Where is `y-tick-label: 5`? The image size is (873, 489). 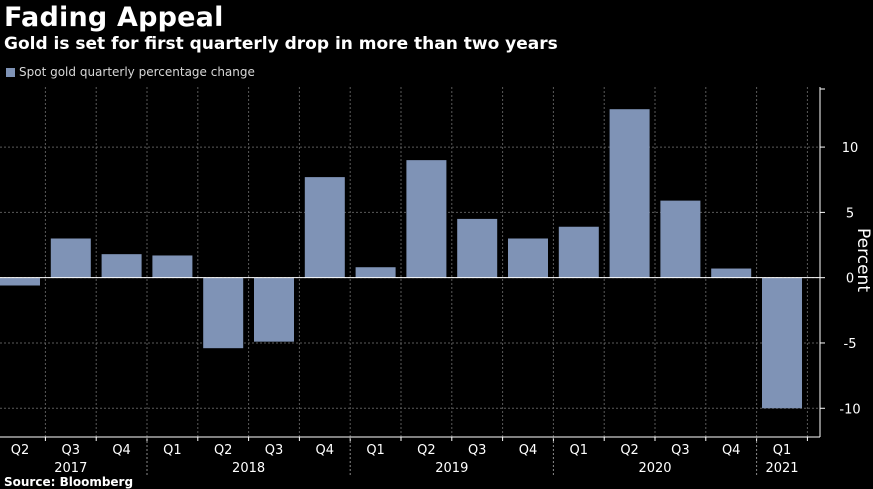
y-tick-label: 5 is located at coordinates (850, 213).